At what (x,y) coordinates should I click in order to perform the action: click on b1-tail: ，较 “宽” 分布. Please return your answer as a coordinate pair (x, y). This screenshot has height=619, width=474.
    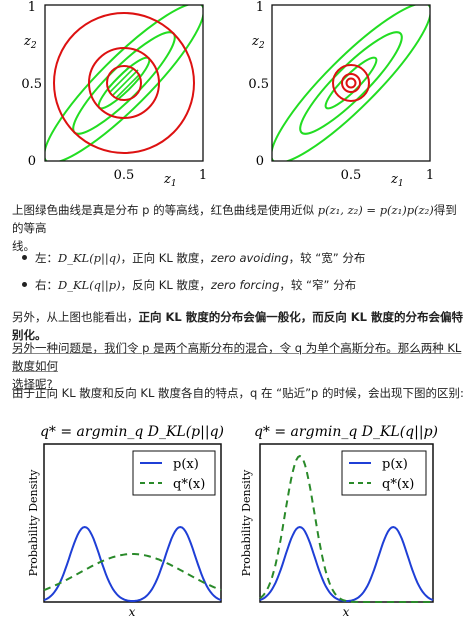
    Looking at the image, I should click on (327, 258).